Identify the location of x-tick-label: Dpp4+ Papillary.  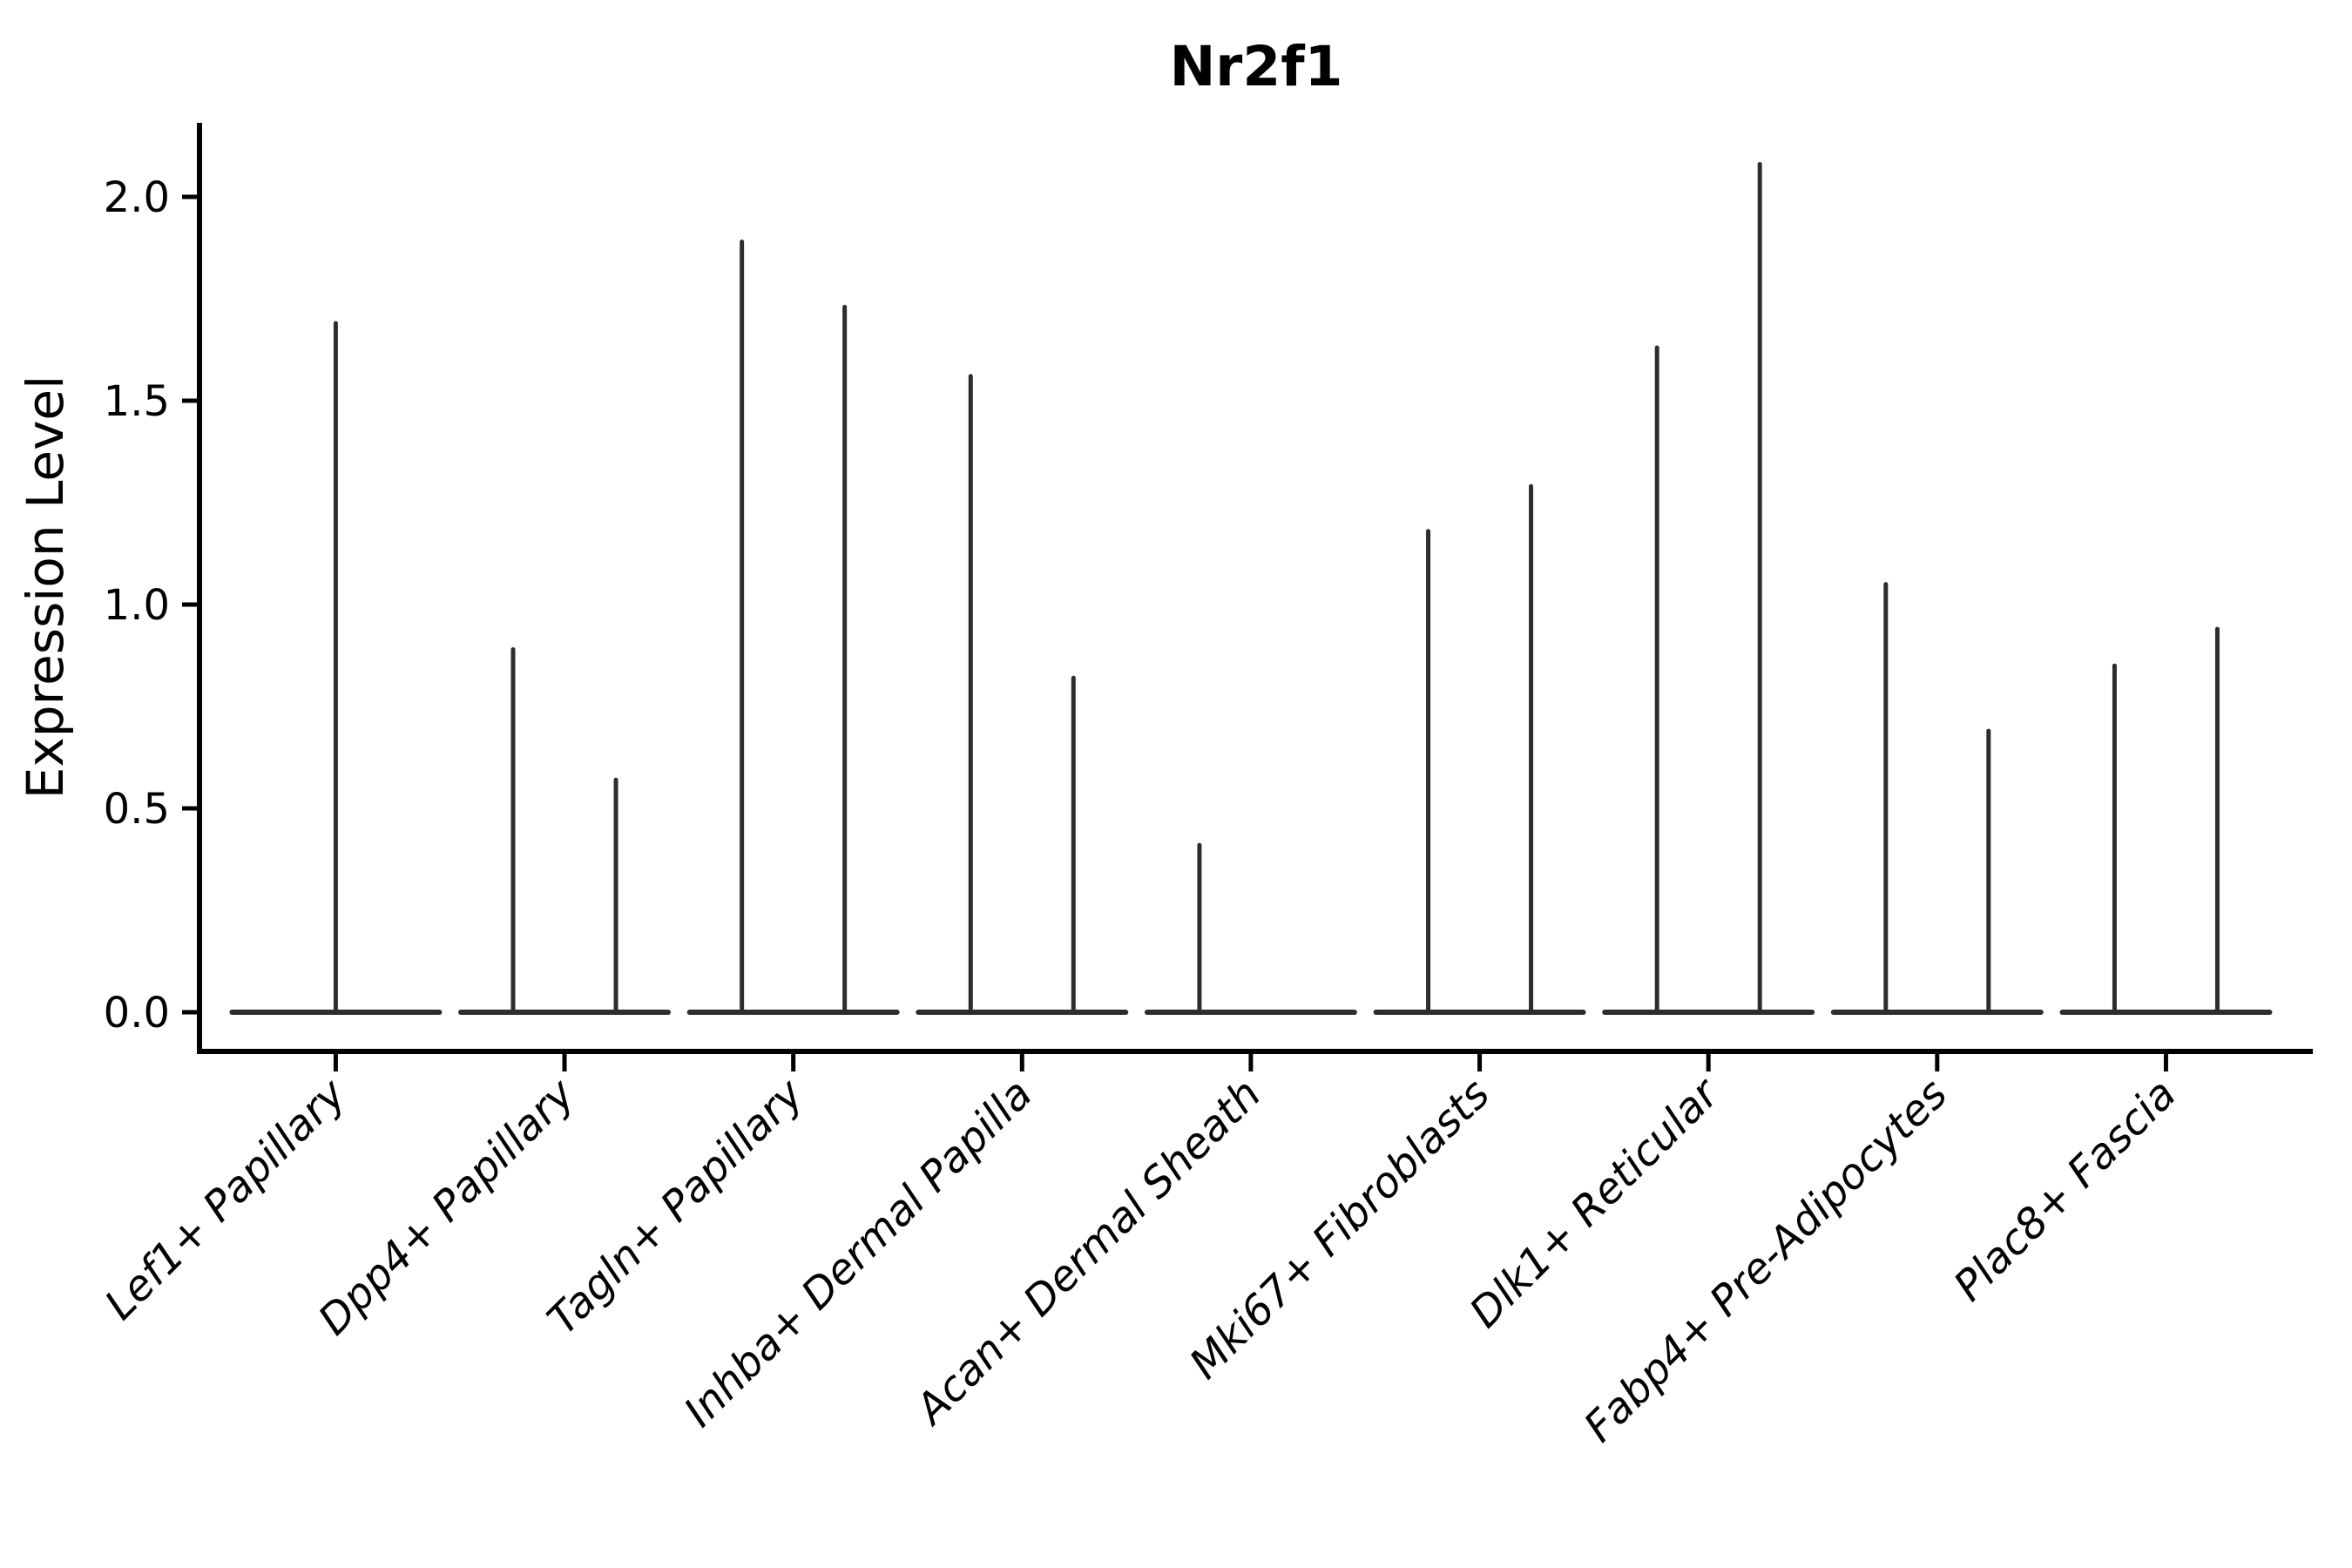
(447, 1206).